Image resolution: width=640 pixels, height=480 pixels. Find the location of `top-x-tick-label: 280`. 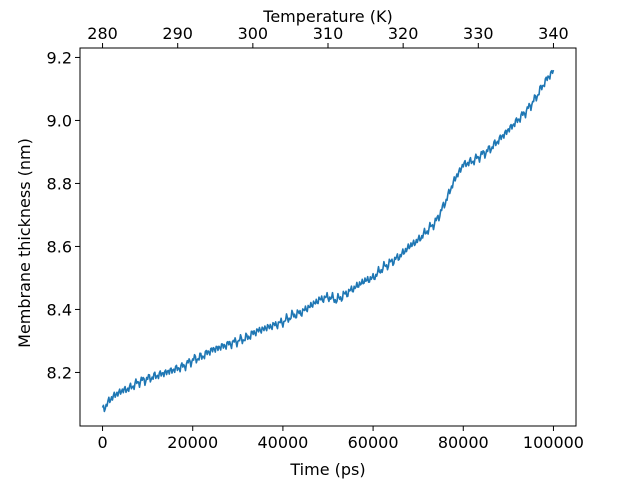

top-x-tick-label: 280 is located at coordinates (102, 33).